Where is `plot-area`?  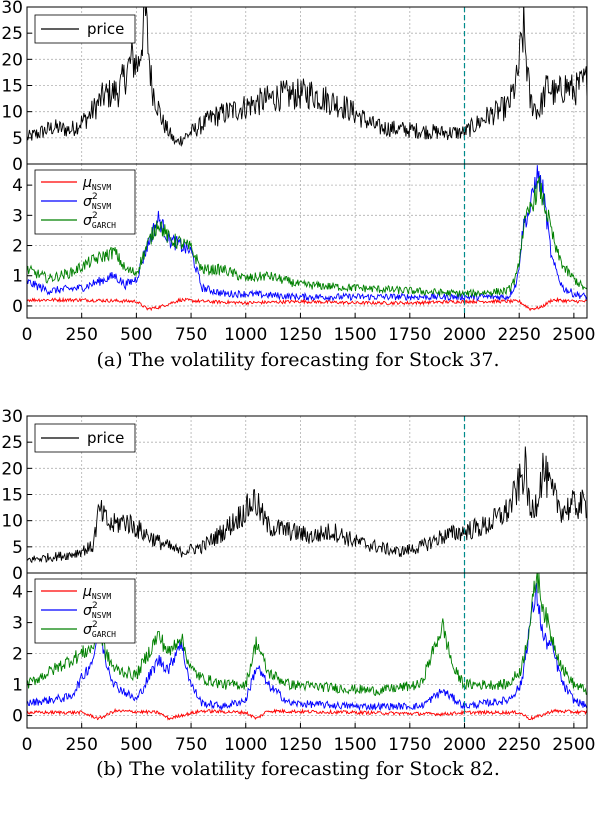 plot-area is located at coordinates (307, 505).